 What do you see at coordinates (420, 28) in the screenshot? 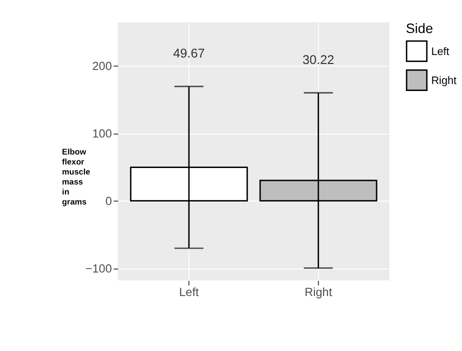
I see `legend-title: Side` at bounding box center [420, 28].